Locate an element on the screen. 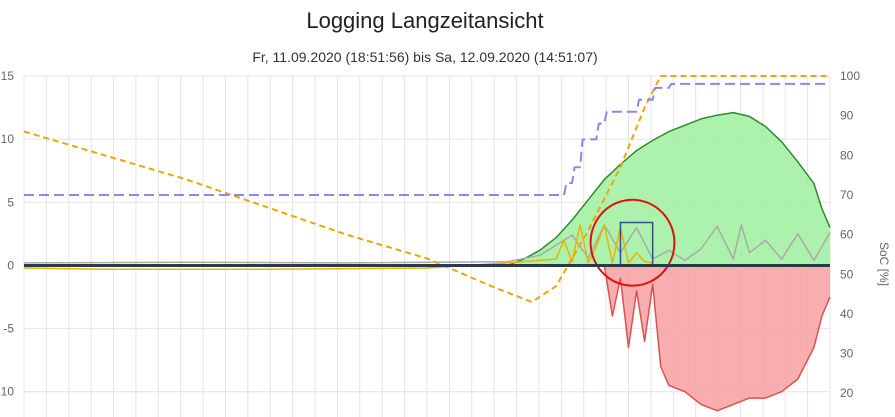 The height and width of the screenshot is (417, 895). y2-tick-label: 50 is located at coordinates (847, 274).